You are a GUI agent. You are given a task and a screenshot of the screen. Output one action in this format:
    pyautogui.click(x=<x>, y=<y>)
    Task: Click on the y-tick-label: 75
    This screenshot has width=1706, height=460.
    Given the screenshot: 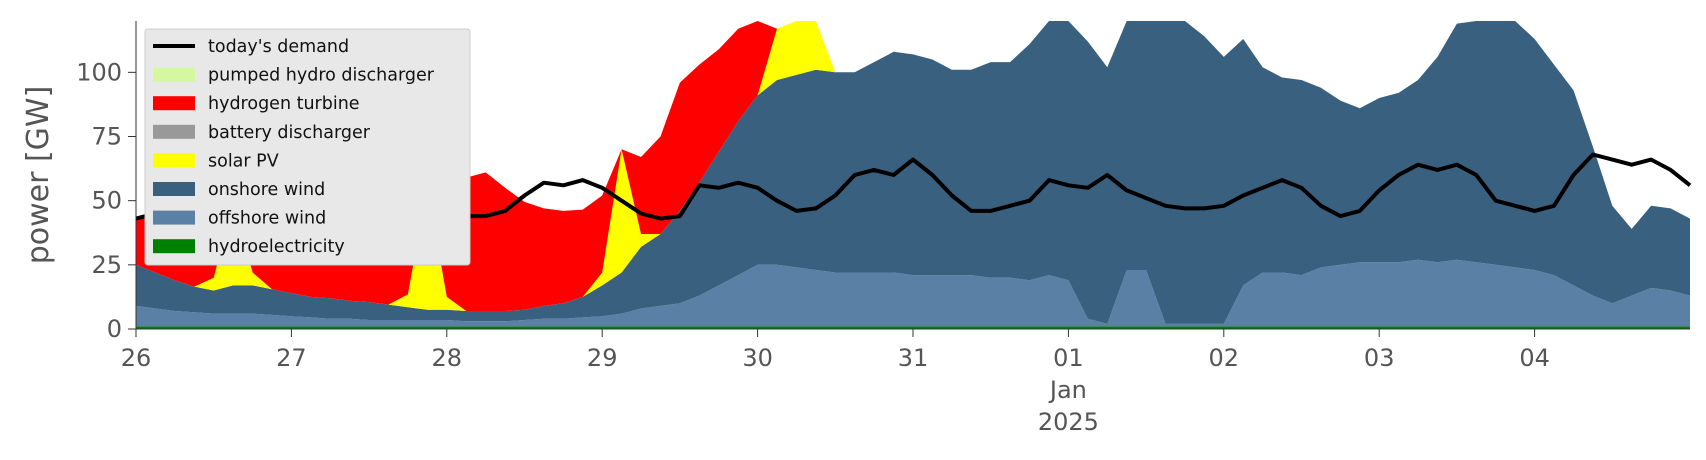 What is the action you would take?
    pyautogui.click(x=106, y=137)
    